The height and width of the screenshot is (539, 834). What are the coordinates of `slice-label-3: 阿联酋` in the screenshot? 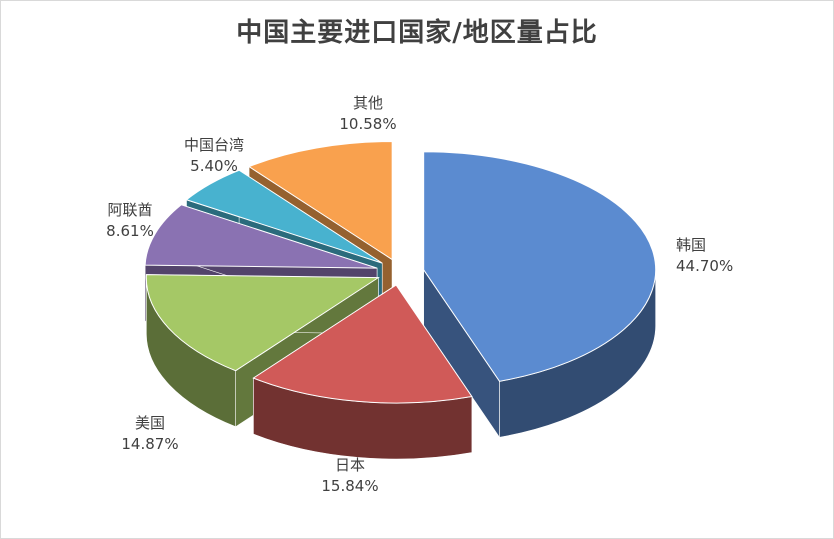 It's located at (129, 210).